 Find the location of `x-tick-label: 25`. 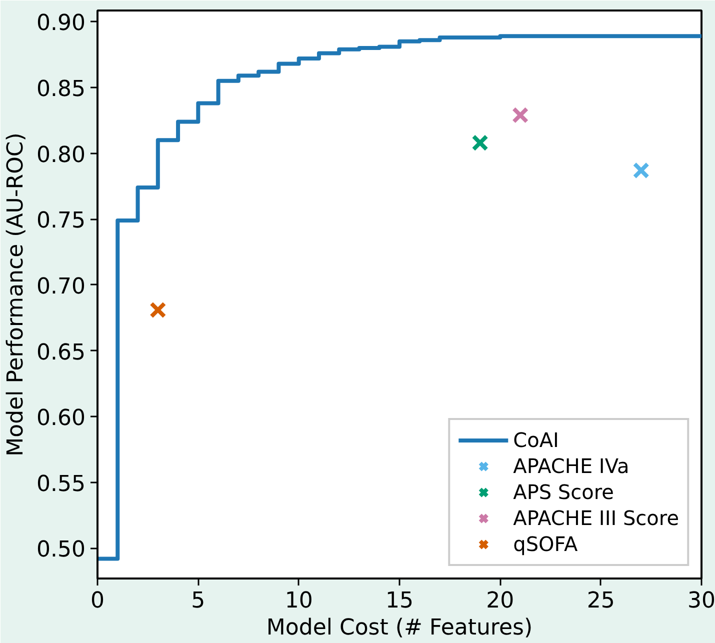

x-tick-label: 25 is located at coordinates (600, 601).